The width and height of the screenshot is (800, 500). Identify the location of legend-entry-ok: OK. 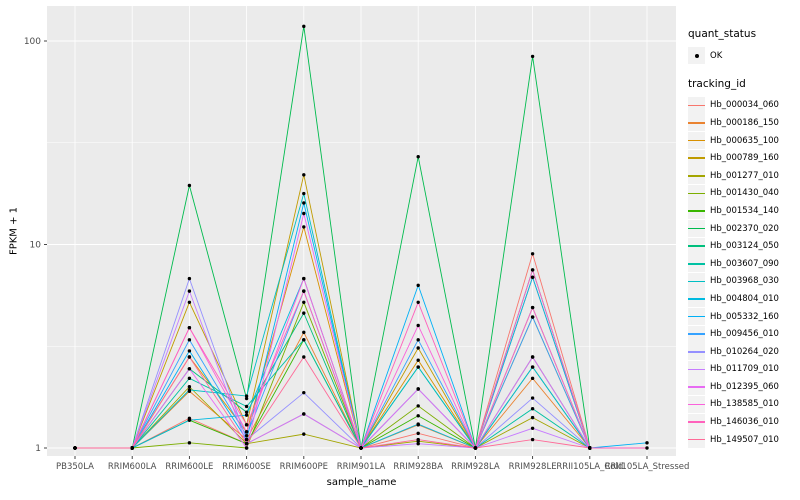
(743, 56).